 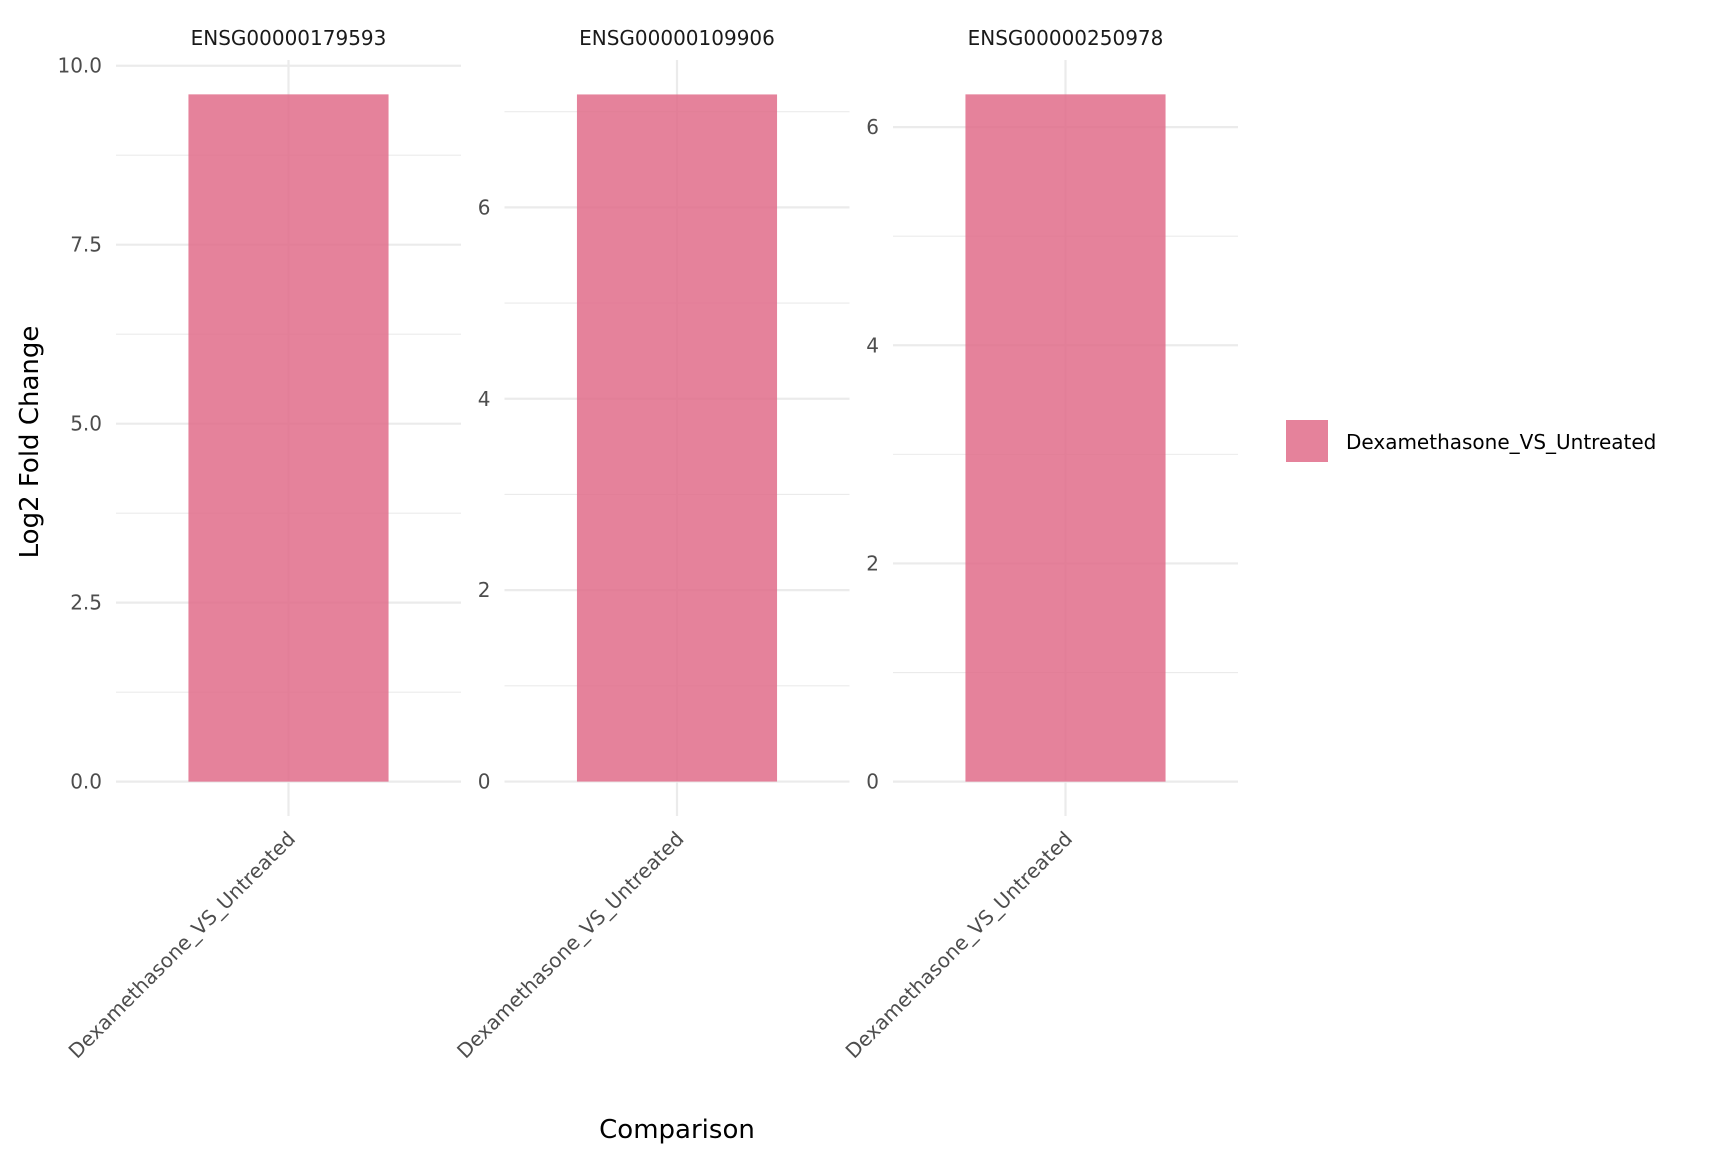 What do you see at coordinates (289, 38) in the screenshot?
I see `facet-title: ENSG00000179593` at bounding box center [289, 38].